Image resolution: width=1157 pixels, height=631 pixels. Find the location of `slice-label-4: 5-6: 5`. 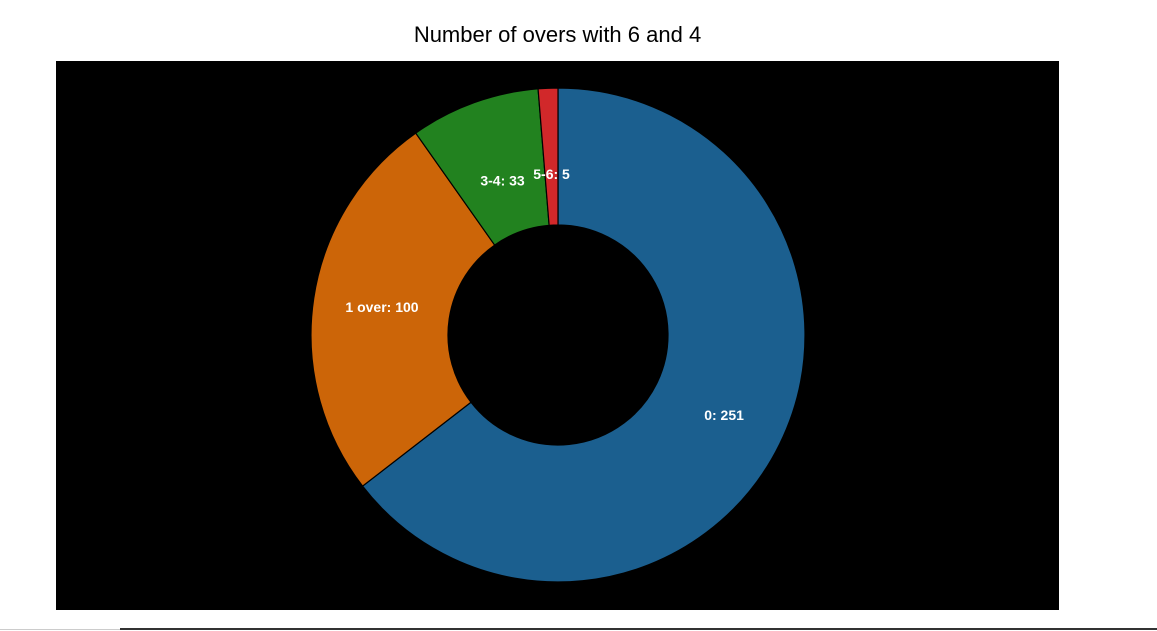

slice-label-4: 5-6: 5 is located at coordinates (551, 174).